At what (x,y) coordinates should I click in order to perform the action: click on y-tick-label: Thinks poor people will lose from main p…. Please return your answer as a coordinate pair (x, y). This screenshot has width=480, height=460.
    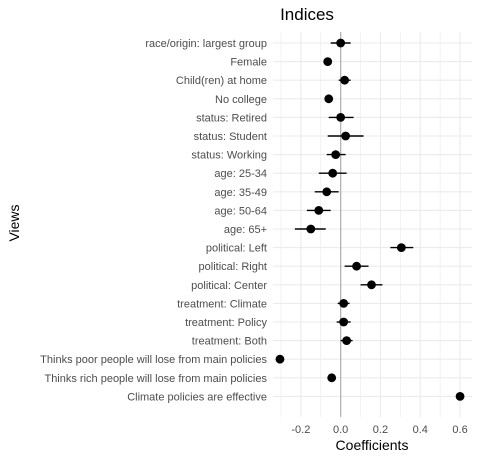
    Looking at the image, I should click on (153, 360).